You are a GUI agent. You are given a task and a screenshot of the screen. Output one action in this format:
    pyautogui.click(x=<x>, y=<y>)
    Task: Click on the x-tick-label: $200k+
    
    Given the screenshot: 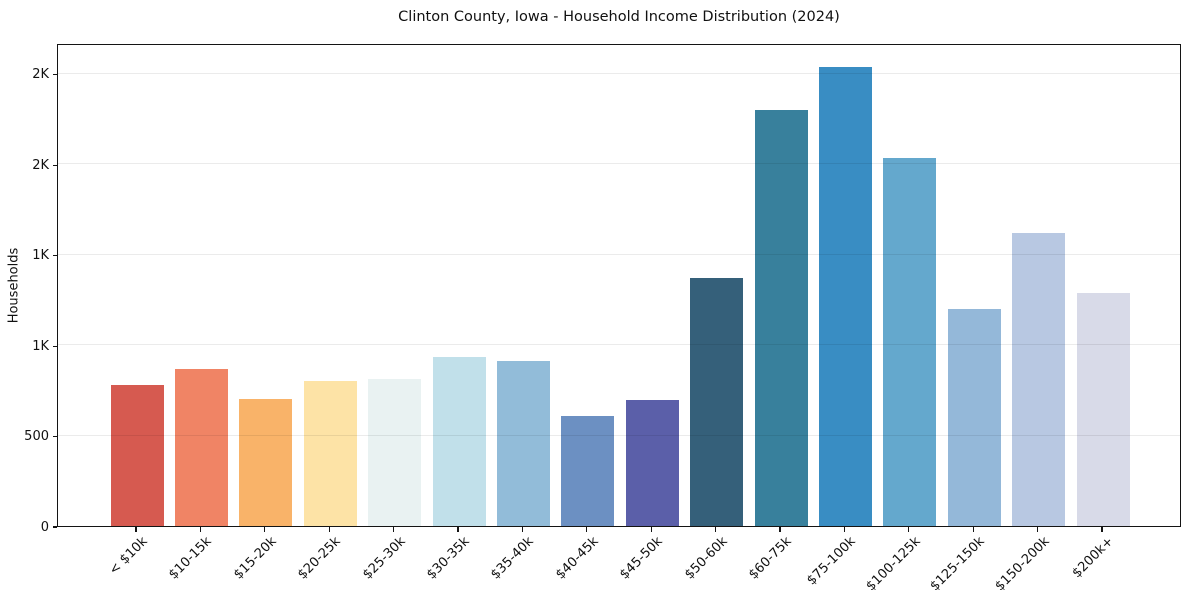 What is the action you would take?
    pyautogui.click(x=1093, y=558)
    